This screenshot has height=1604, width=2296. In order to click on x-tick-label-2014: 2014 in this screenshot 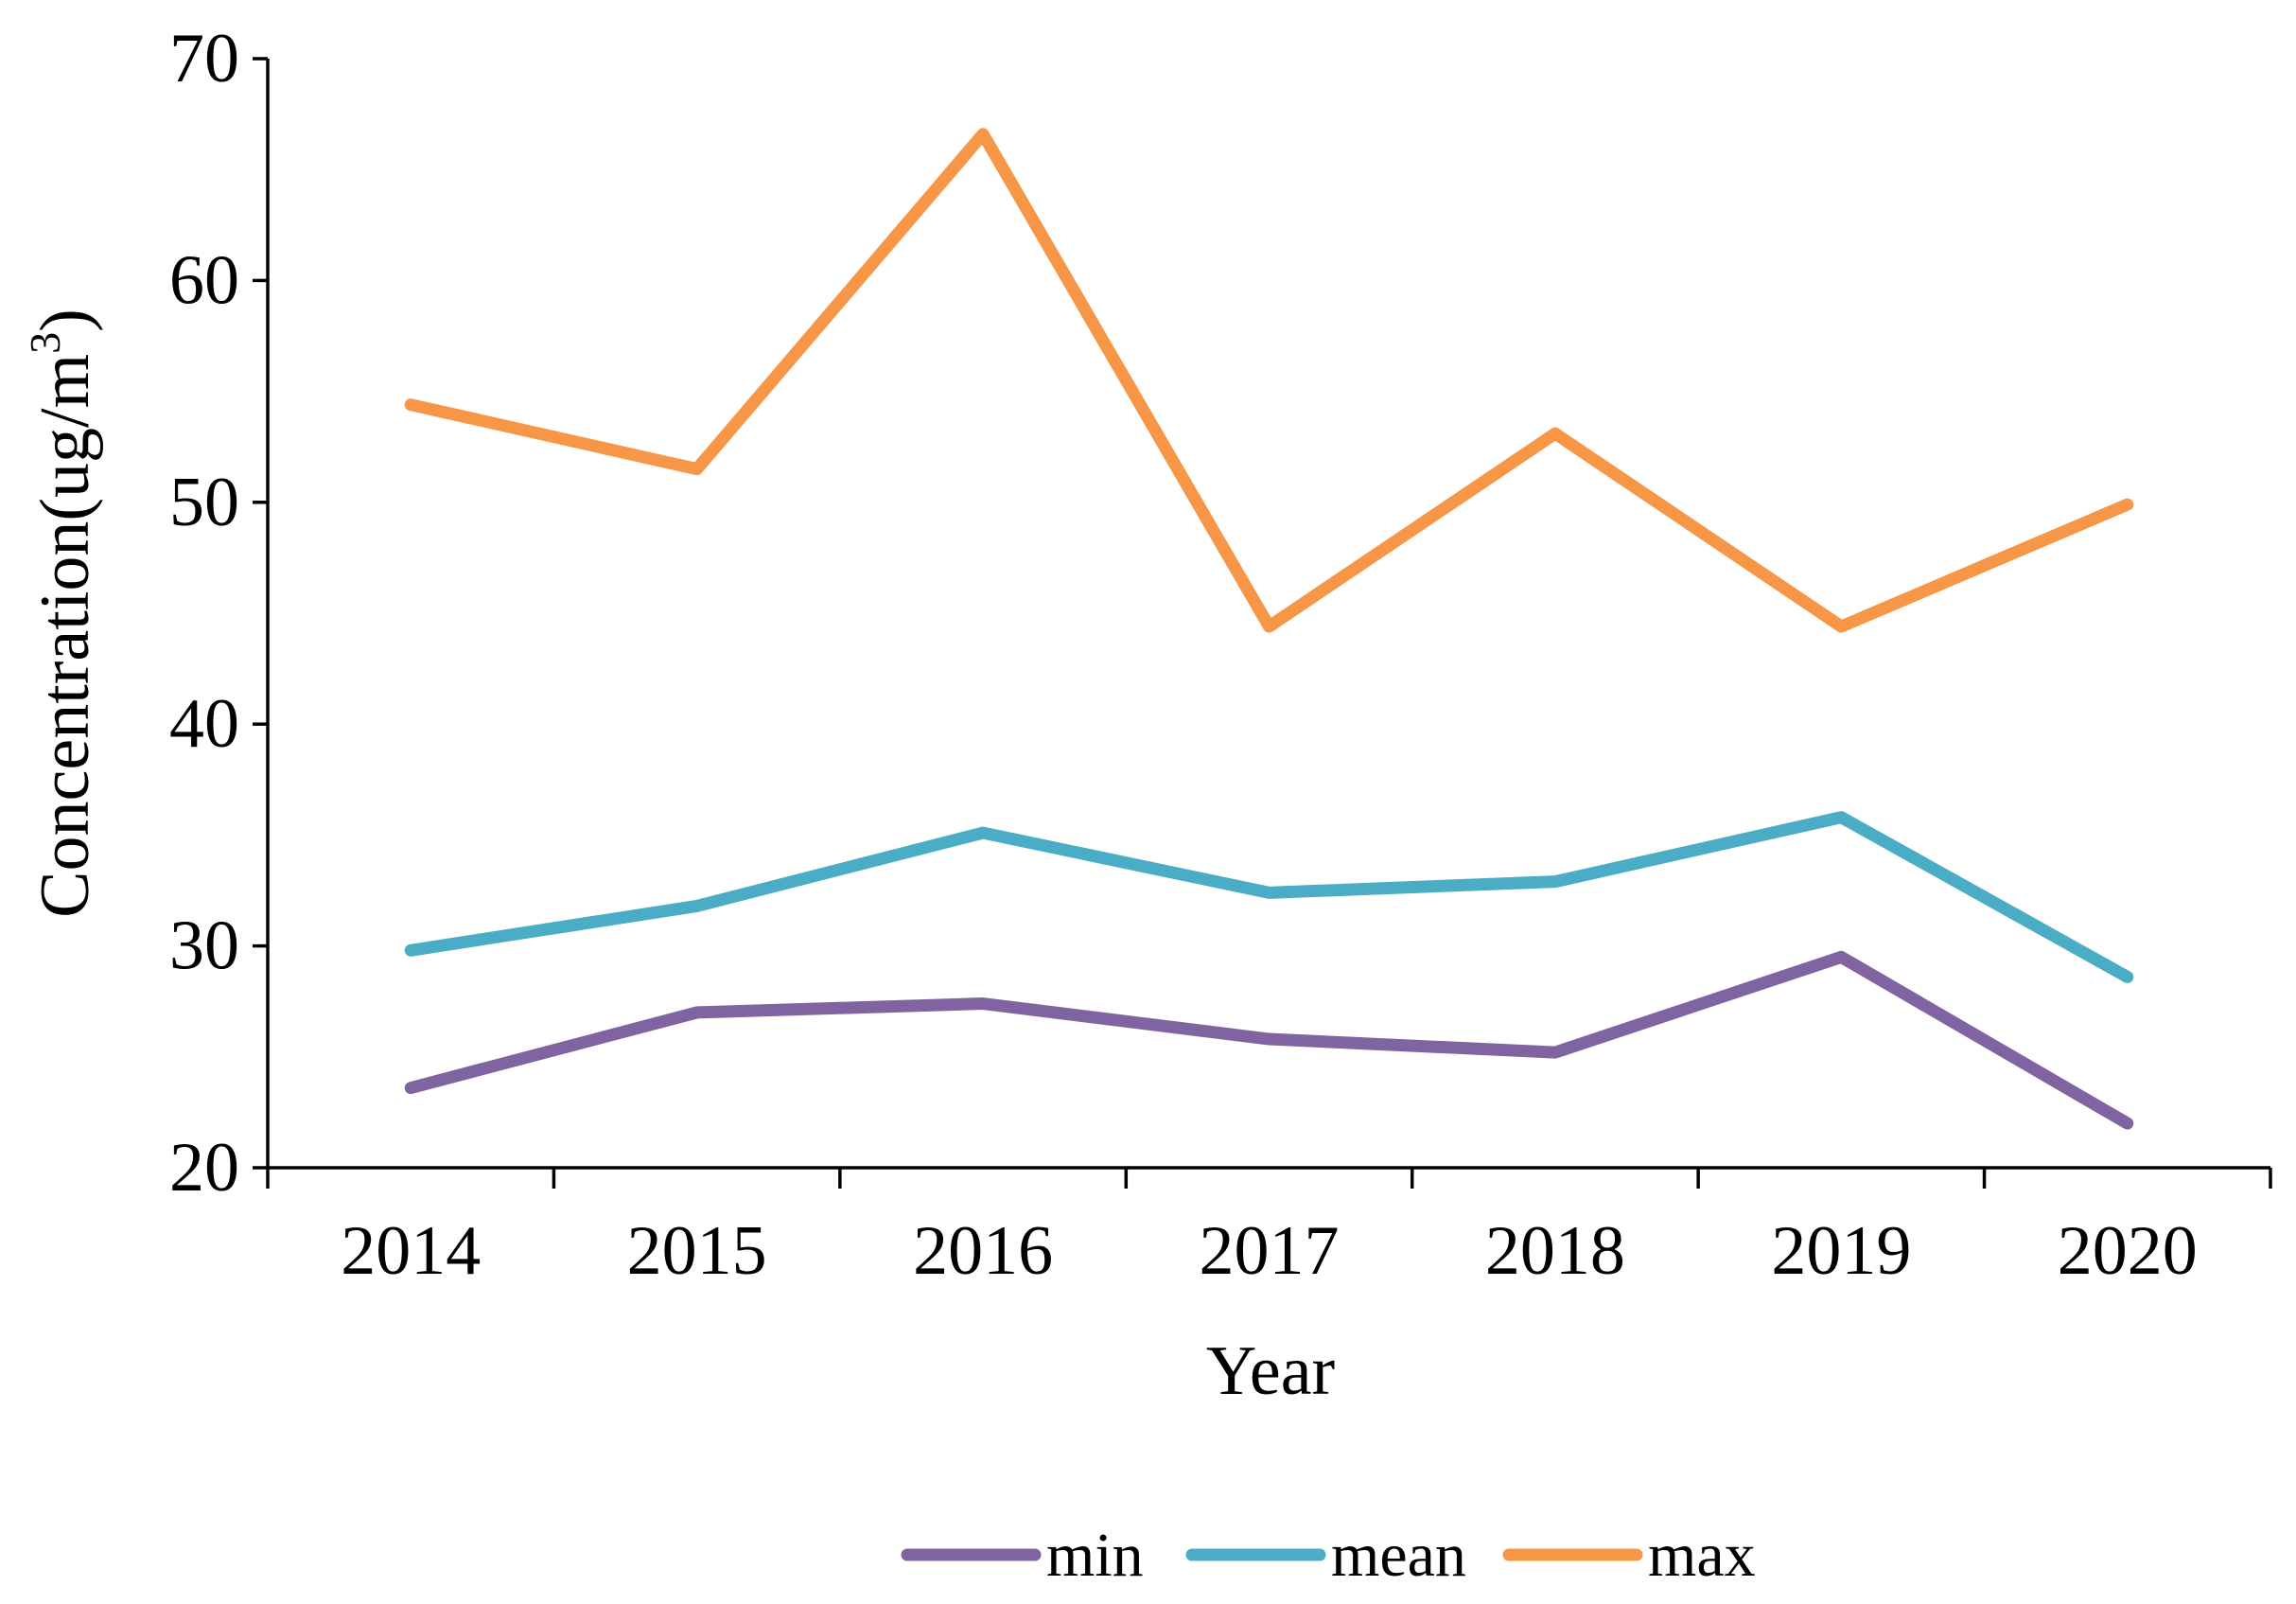, I will do `click(411, 1251)`.